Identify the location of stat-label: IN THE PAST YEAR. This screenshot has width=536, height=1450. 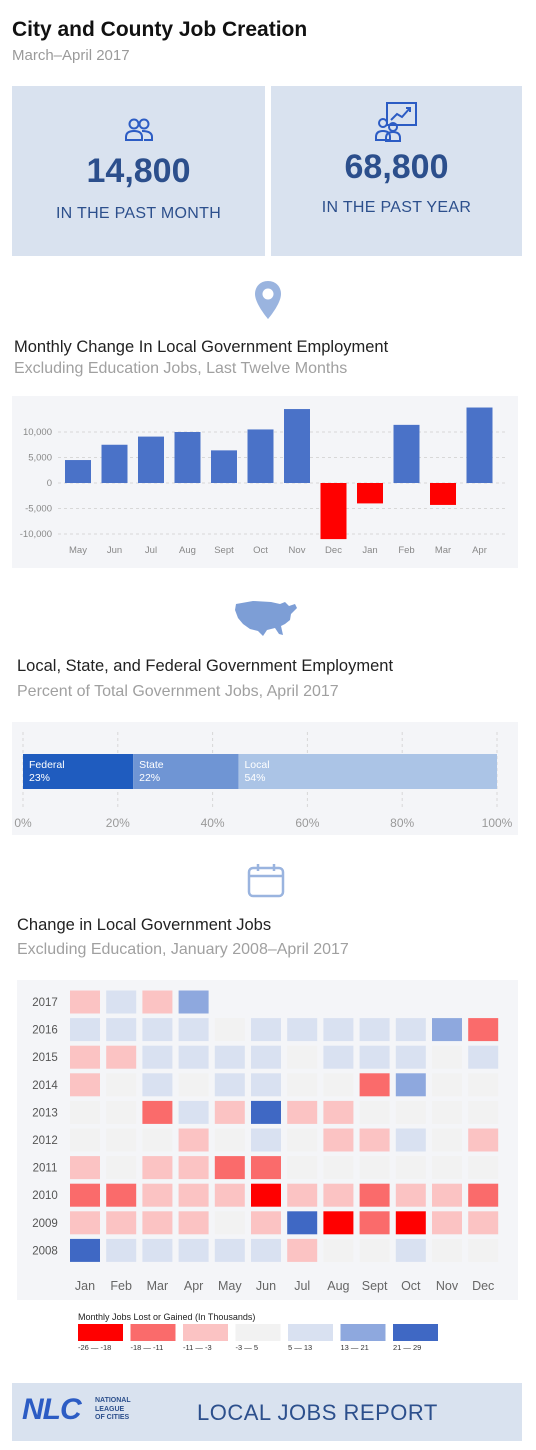
(396, 208).